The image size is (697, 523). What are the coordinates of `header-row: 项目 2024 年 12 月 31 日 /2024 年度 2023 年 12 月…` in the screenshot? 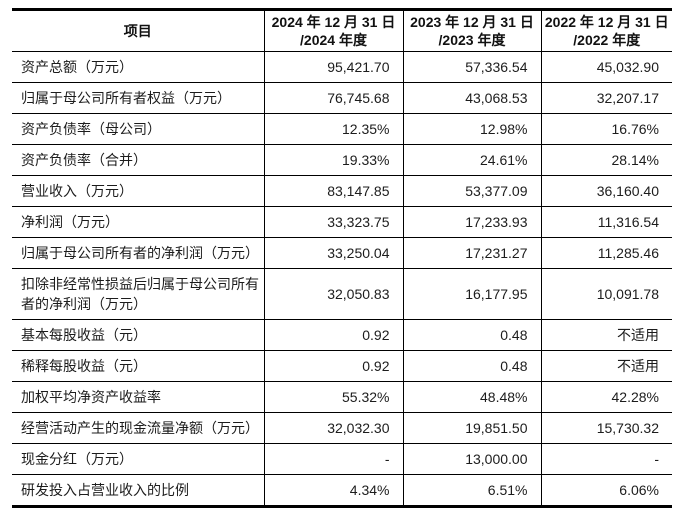 It's located at (342, 30).